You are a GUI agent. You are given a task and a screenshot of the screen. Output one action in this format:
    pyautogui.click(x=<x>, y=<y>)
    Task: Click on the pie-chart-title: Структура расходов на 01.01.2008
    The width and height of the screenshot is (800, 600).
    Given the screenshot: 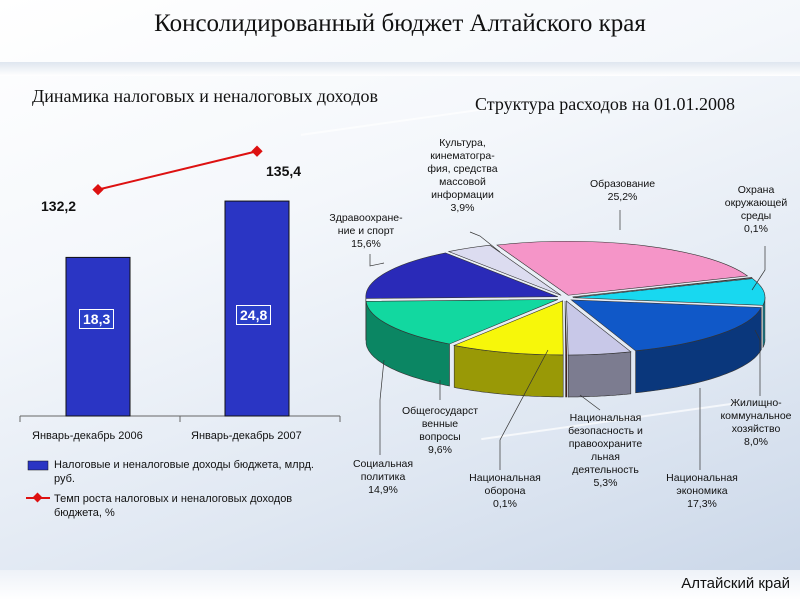 What is the action you would take?
    pyautogui.click(x=605, y=104)
    